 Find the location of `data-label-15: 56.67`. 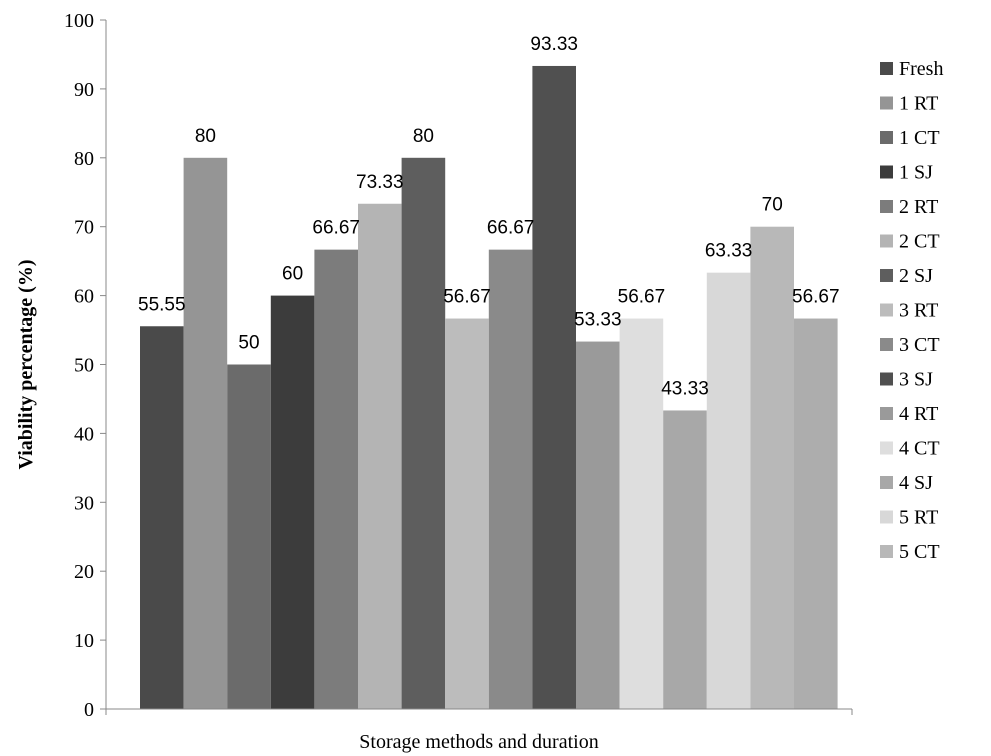

data-label-15: 56.67 is located at coordinates (816, 297).